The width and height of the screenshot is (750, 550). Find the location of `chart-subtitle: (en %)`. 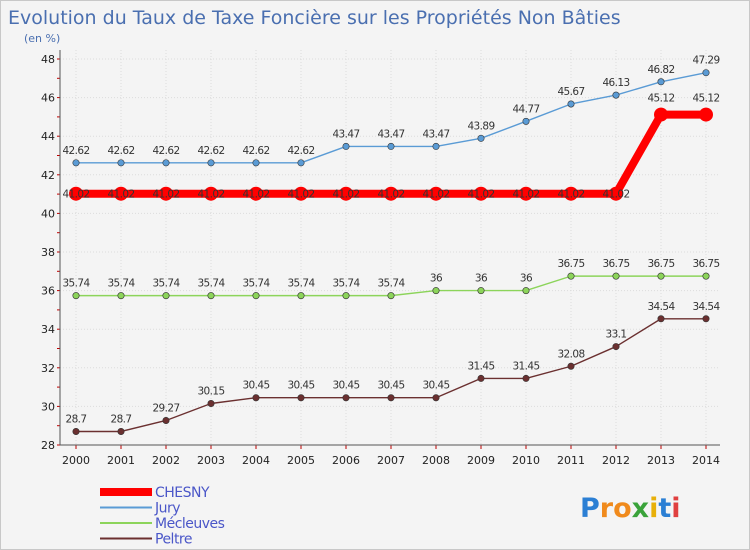

chart-subtitle: (en %) is located at coordinates (42, 38).